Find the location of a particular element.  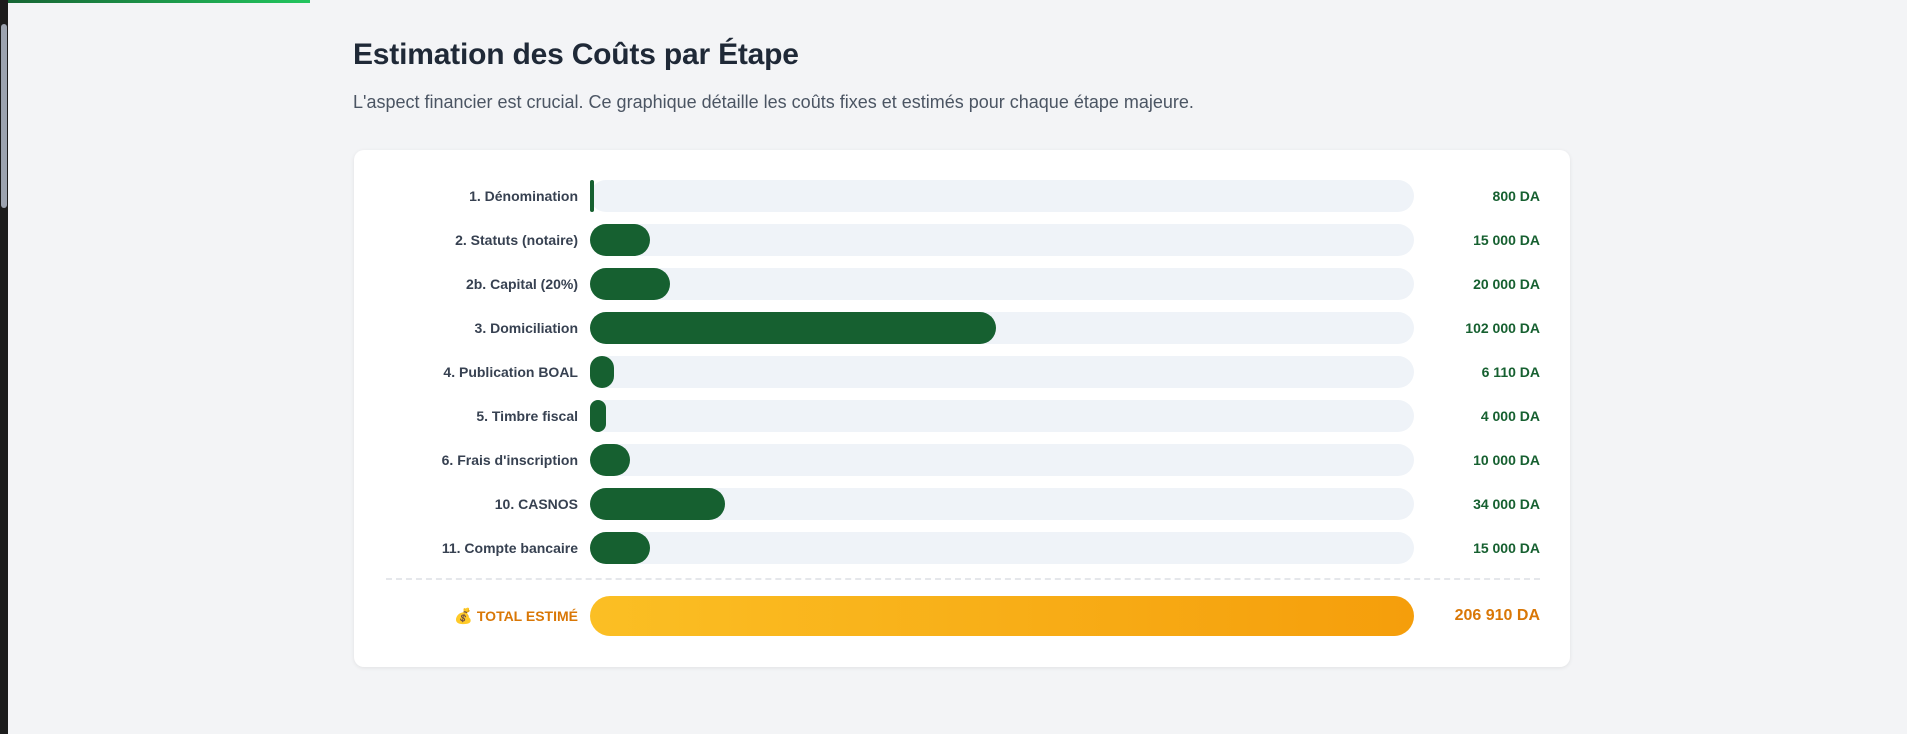

bar-value-label: 800 DA is located at coordinates (1516, 196).